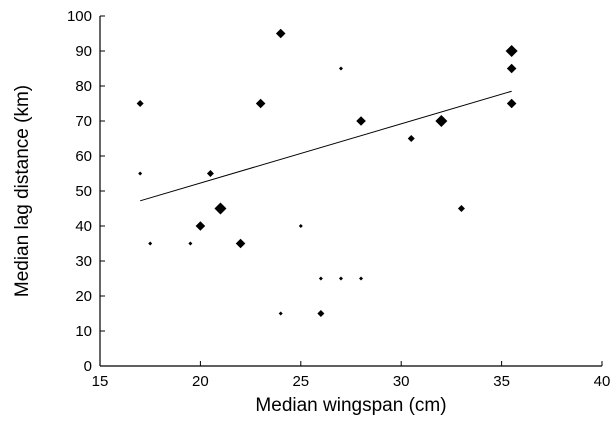  What do you see at coordinates (83, 51) in the screenshot?
I see `y-tick-label: 90` at bounding box center [83, 51].